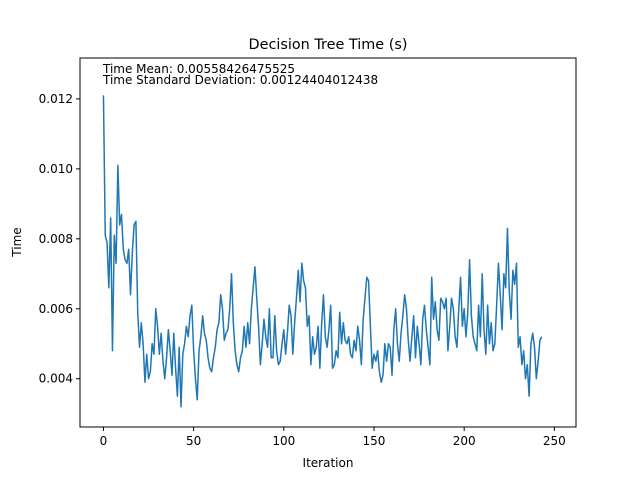 This screenshot has height=480, width=640. What do you see at coordinates (464, 441) in the screenshot?
I see `x-tick-label: 200` at bounding box center [464, 441].